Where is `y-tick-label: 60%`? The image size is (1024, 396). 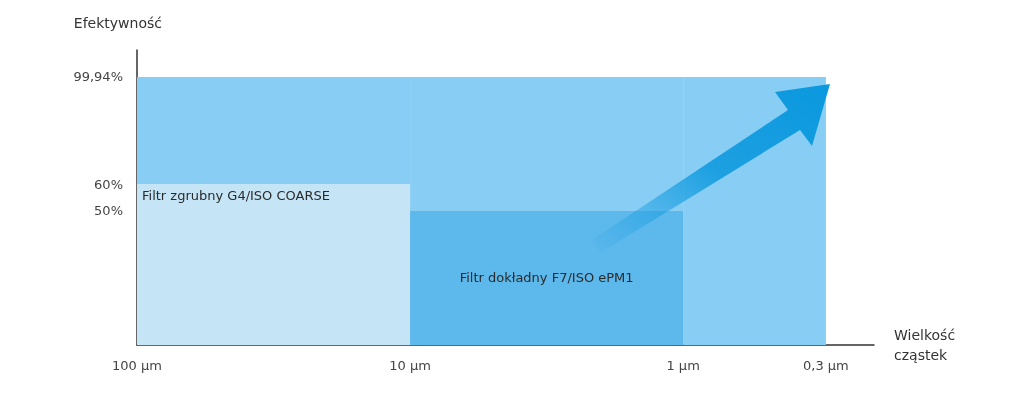
y-tick-label: 60% is located at coordinates (108, 184).